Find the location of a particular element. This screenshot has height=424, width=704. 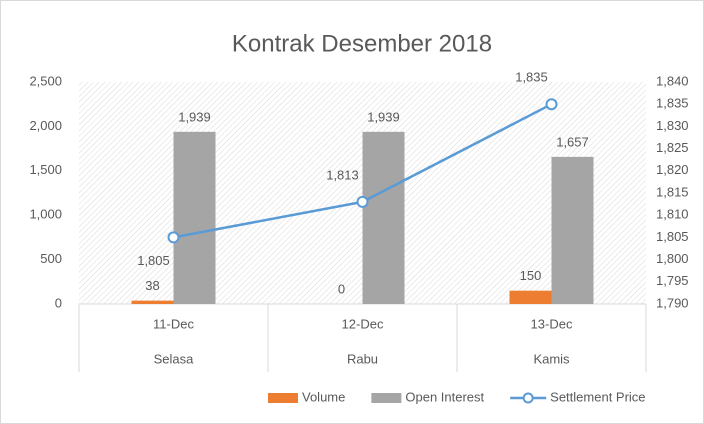

data-label: 38 is located at coordinates (152, 285).